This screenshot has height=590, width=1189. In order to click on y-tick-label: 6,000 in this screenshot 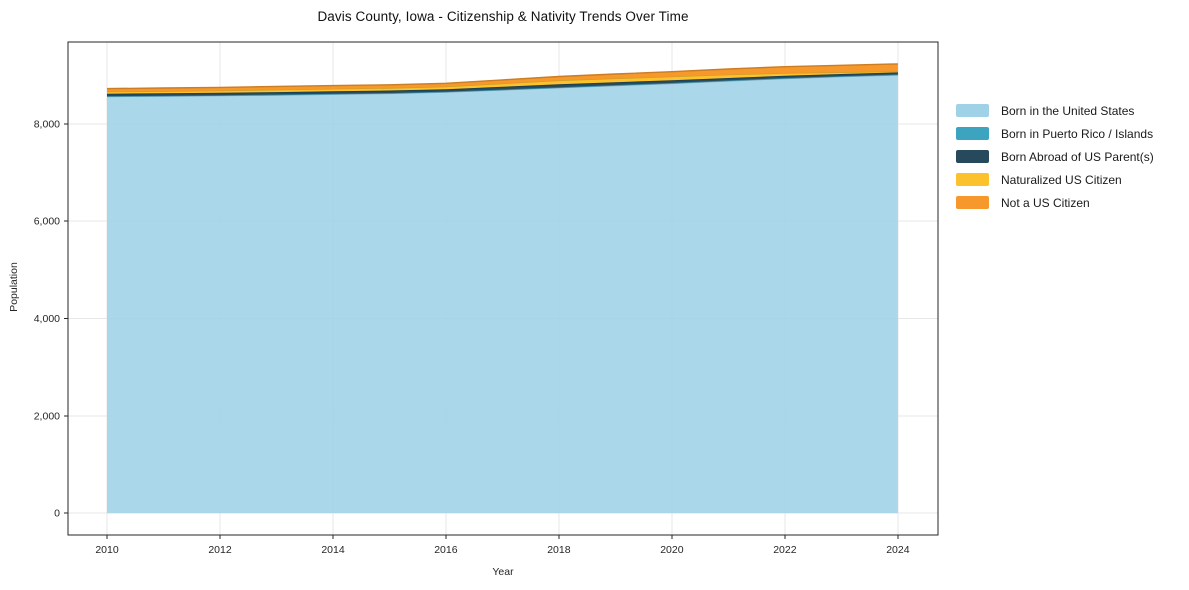, I will do `click(47, 222)`.